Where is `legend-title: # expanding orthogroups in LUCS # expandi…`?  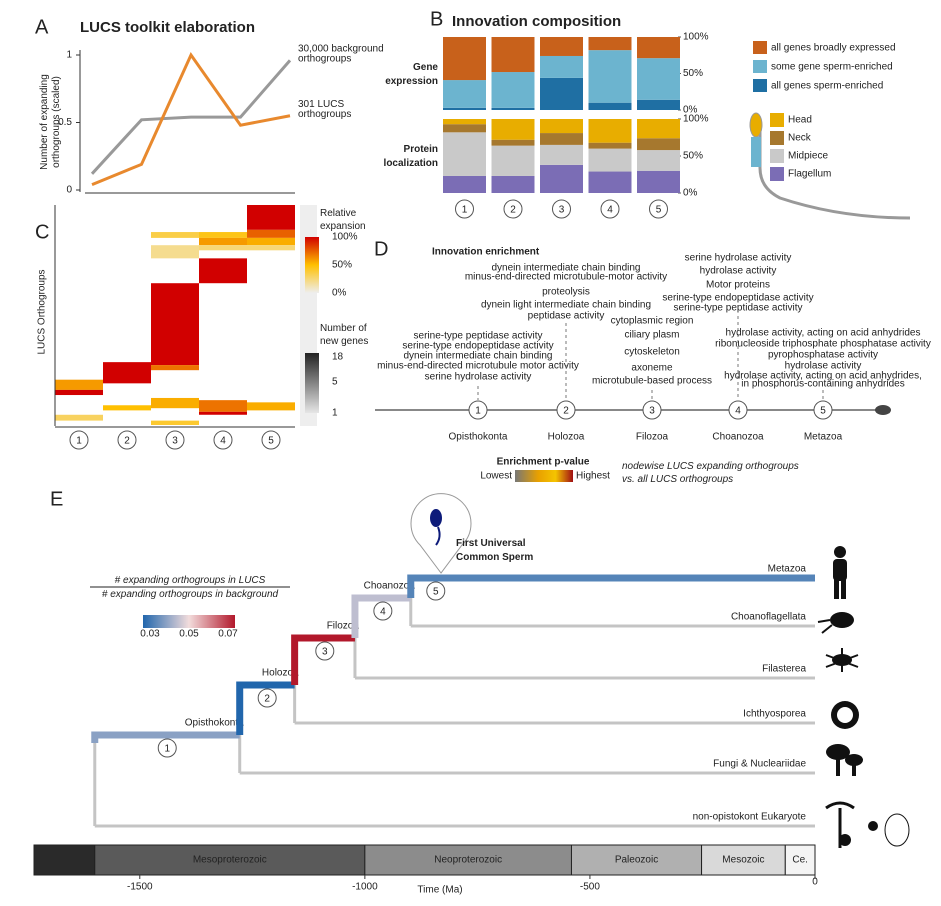
legend-title: # expanding orthogroups in LUCS # expandi… is located at coordinates (190, 587).